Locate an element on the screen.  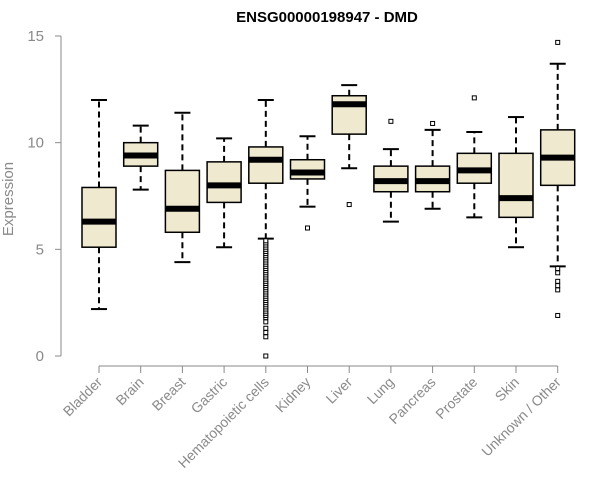
box-prostate is located at coordinates (474, 157).